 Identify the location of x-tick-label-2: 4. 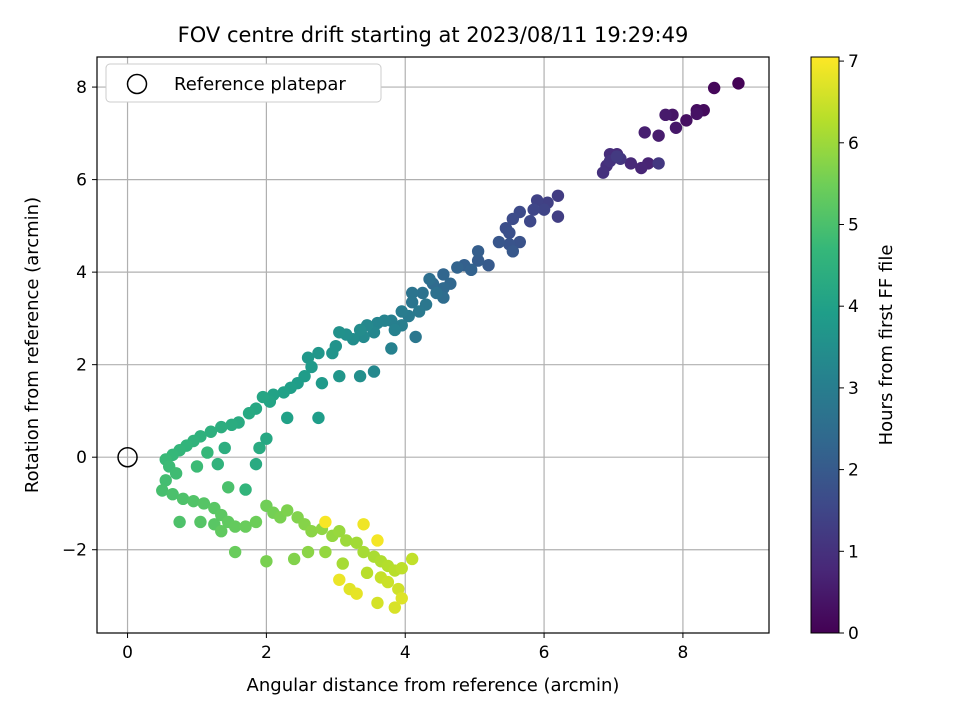
(405, 653).